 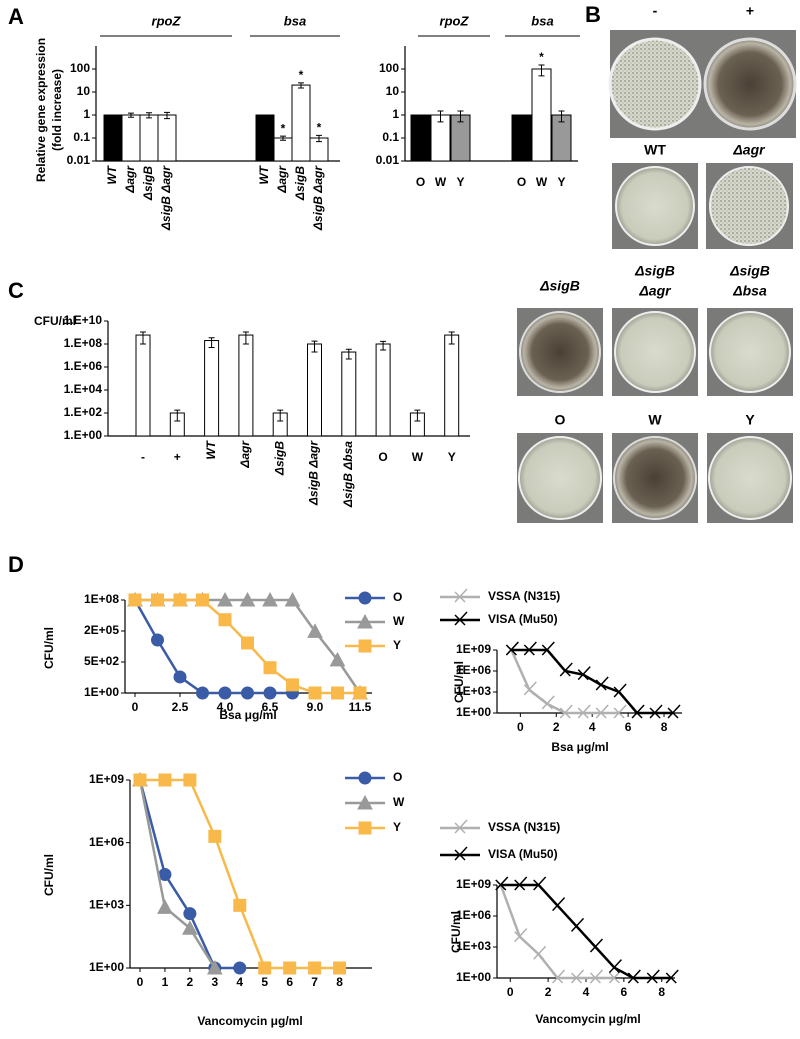 I want to click on x-tick-label: +, so click(x=177, y=457).